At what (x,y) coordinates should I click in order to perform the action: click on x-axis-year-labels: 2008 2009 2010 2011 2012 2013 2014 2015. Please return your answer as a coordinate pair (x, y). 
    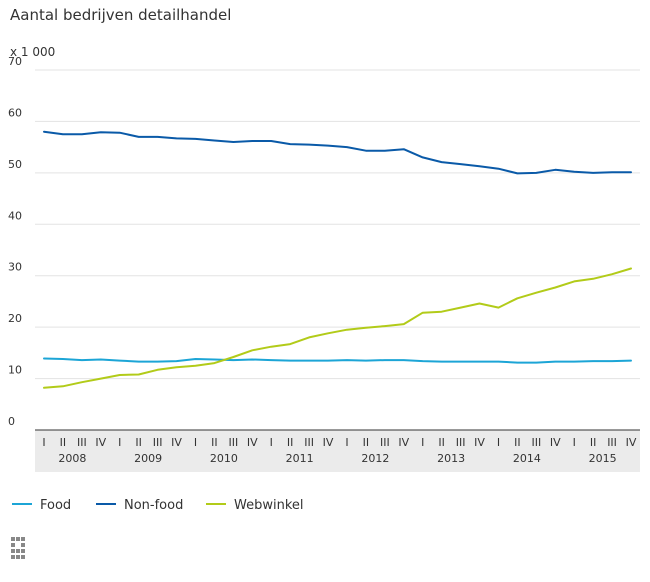
    Looking at the image, I should click on (337, 458).